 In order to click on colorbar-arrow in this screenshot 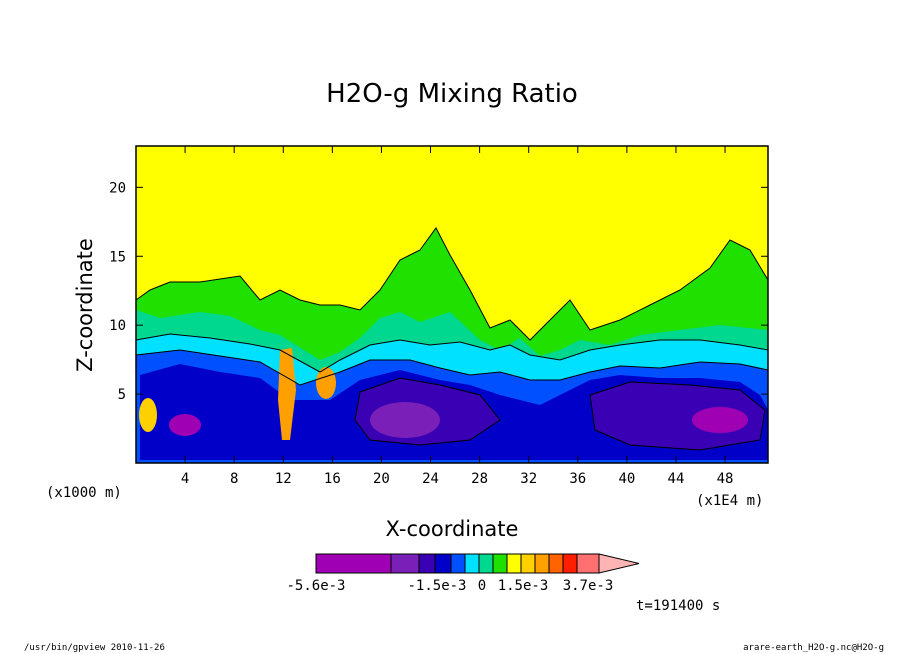, I will do `click(619, 563)`.